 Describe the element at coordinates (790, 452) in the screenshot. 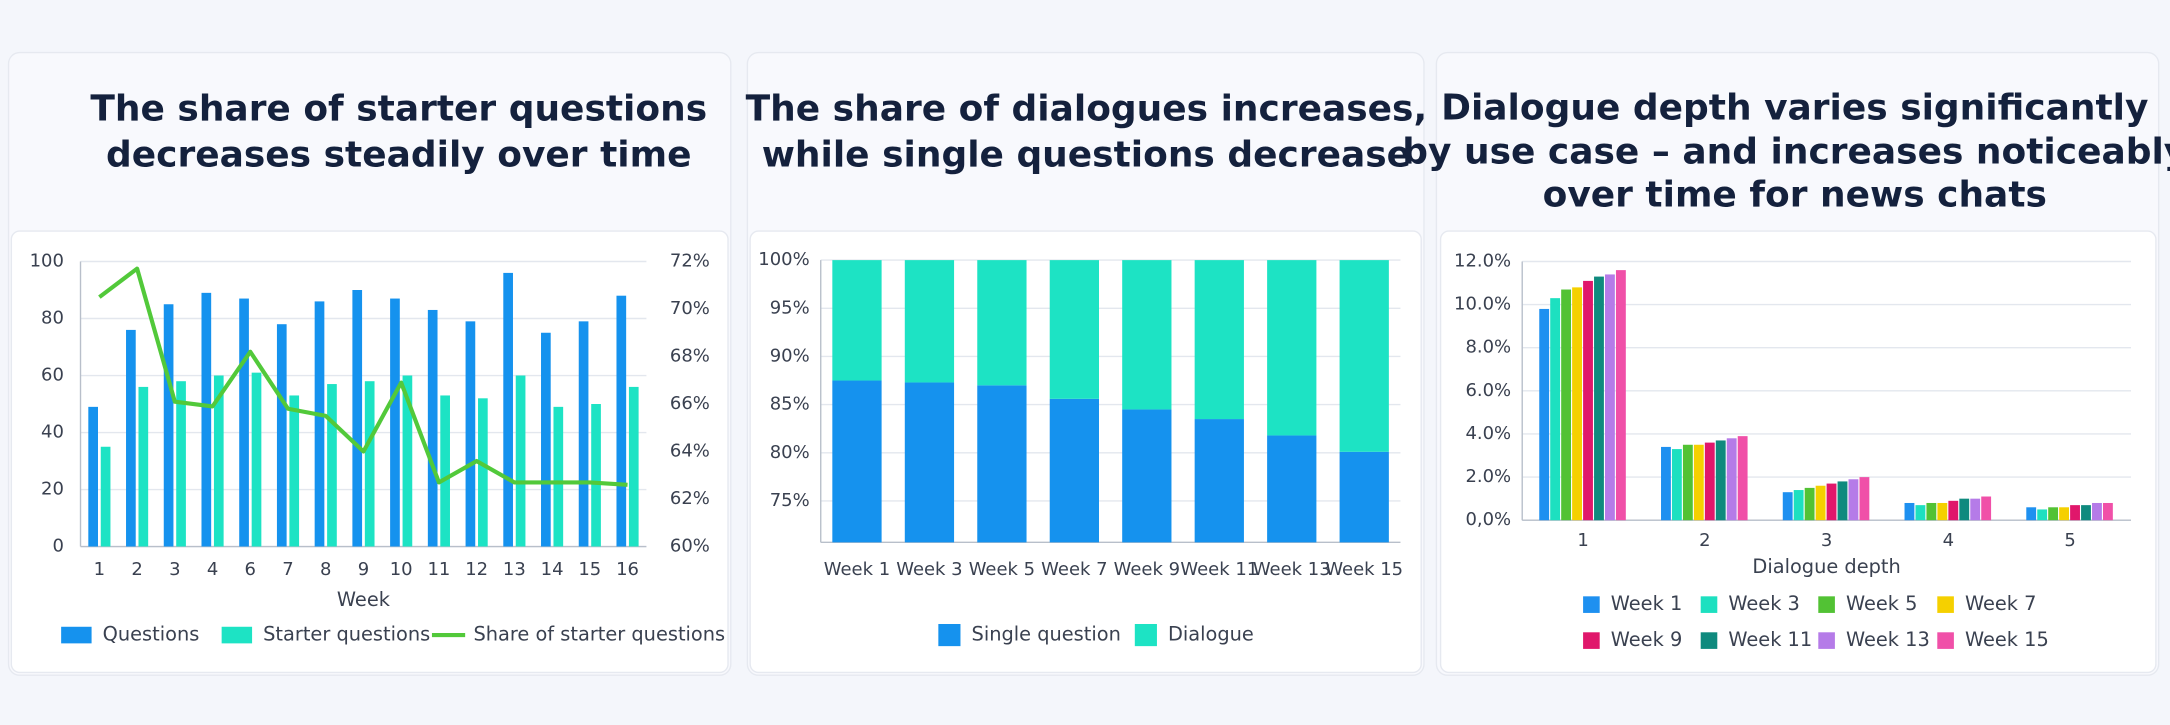

I see `y-tick-label: 80%` at that location.